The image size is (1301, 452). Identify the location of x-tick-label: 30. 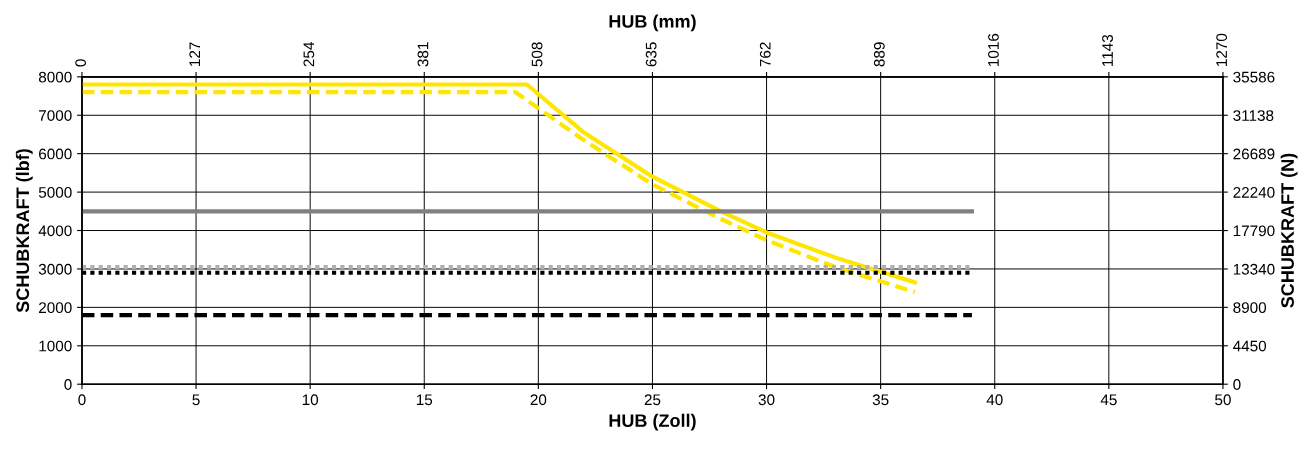
(766, 400).